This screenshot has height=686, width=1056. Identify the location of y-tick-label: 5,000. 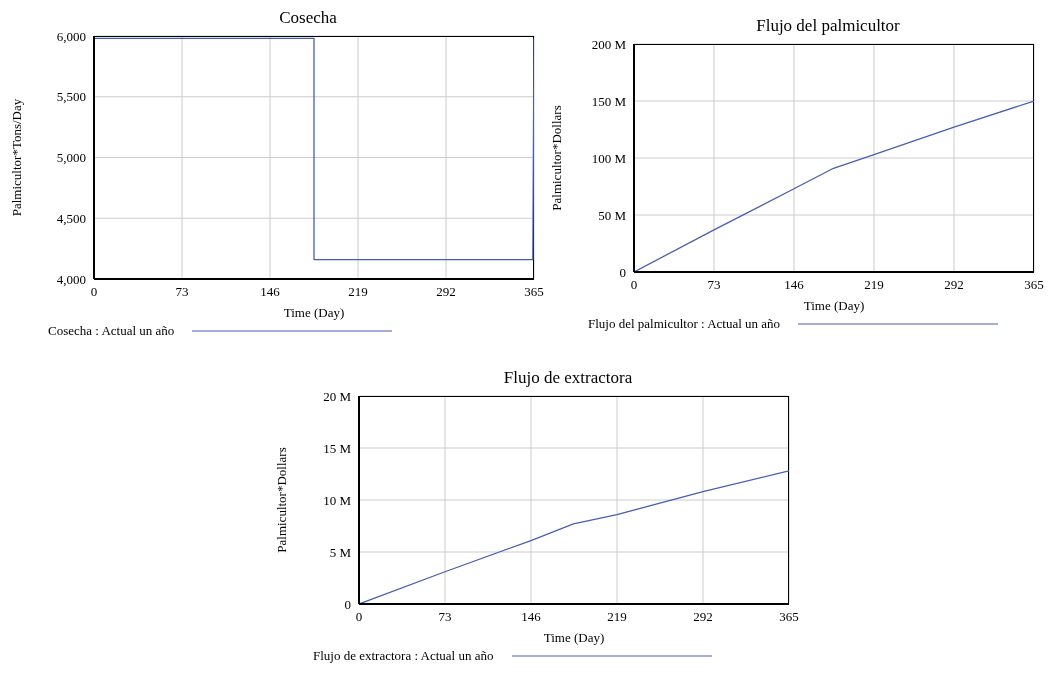
(71, 158).